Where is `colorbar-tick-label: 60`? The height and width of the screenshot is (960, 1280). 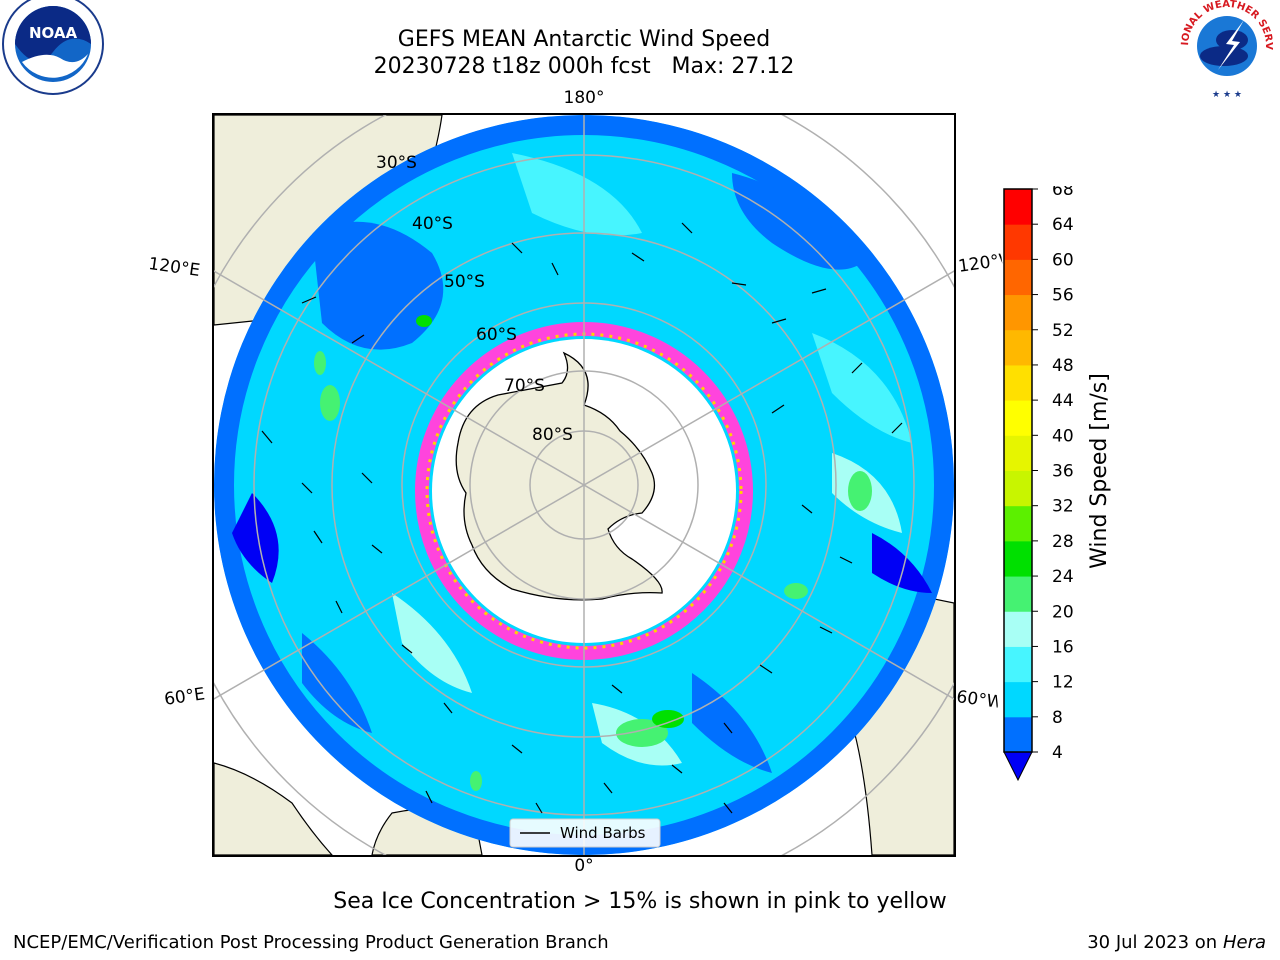 colorbar-tick-label: 60 is located at coordinates (1063, 260).